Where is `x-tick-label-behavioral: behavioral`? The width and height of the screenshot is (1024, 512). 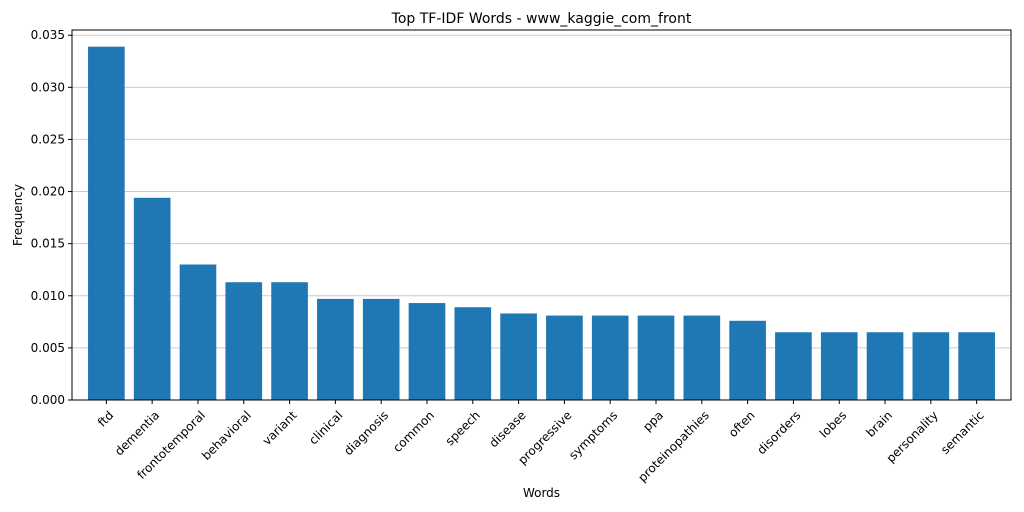
x-tick-label-behavioral: behavioral is located at coordinates (226, 435).